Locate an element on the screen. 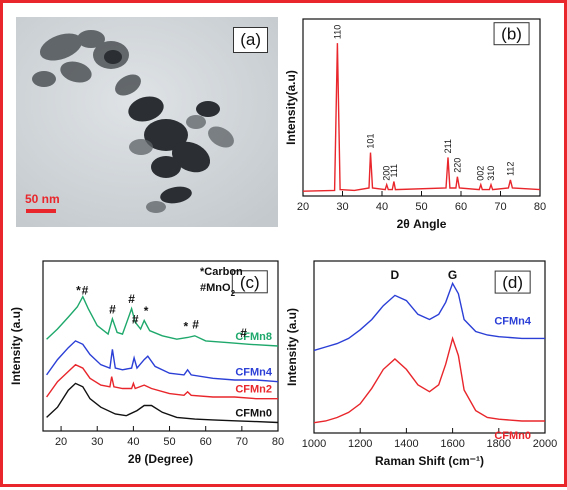 The image size is (567, 490). panel-label-d: (d) is located at coordinates (512, 282).